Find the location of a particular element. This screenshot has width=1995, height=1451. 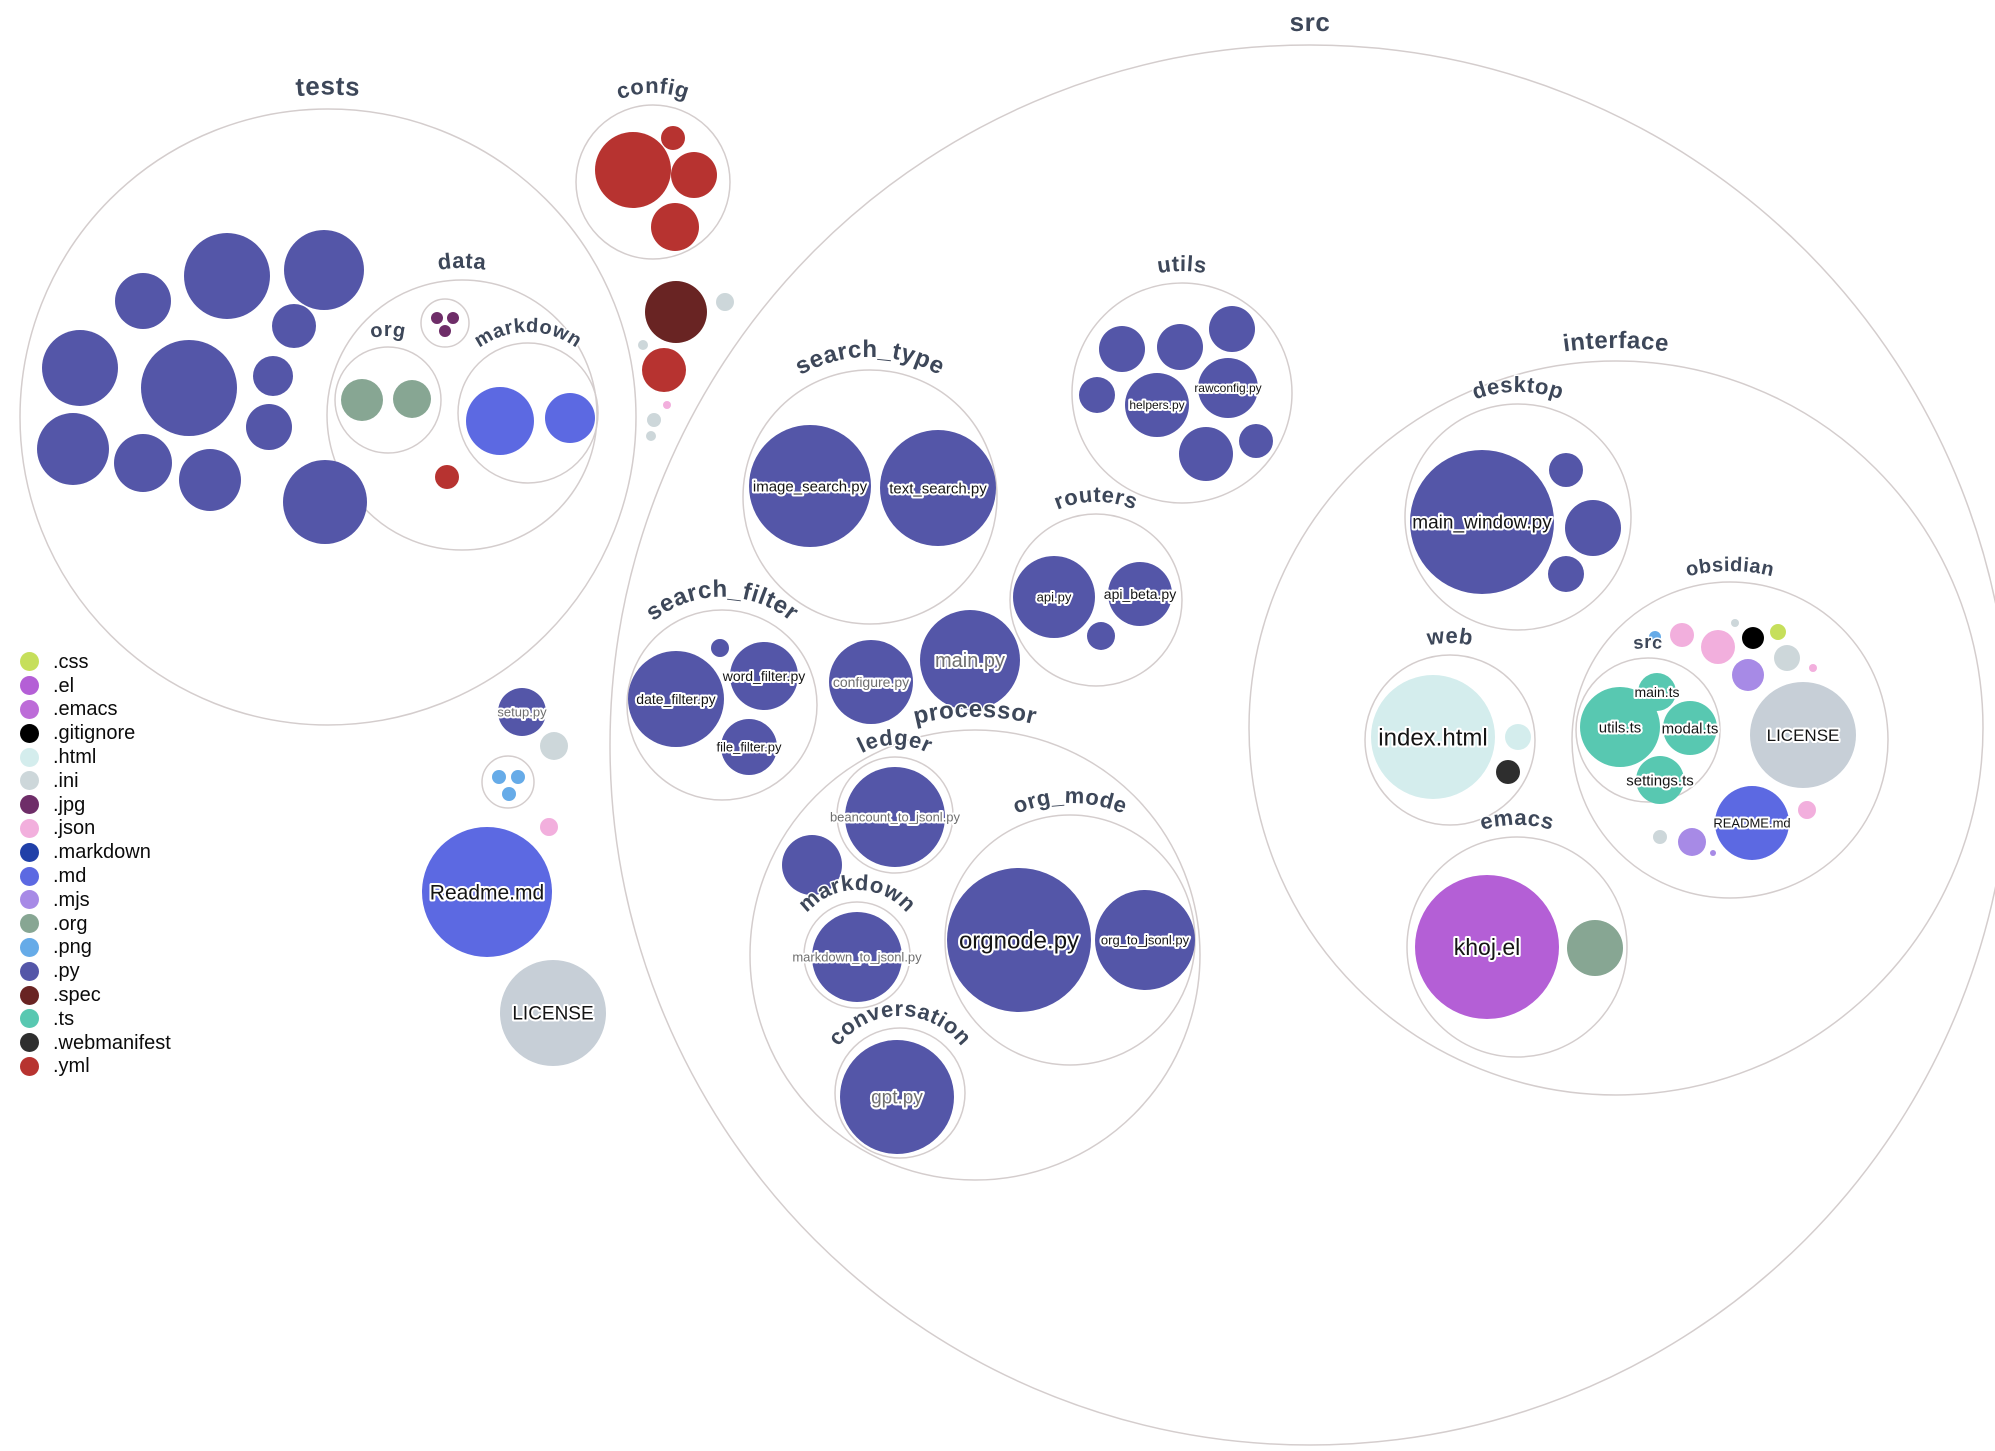

file-circle-data-yml is located at coordinates (447, 477).